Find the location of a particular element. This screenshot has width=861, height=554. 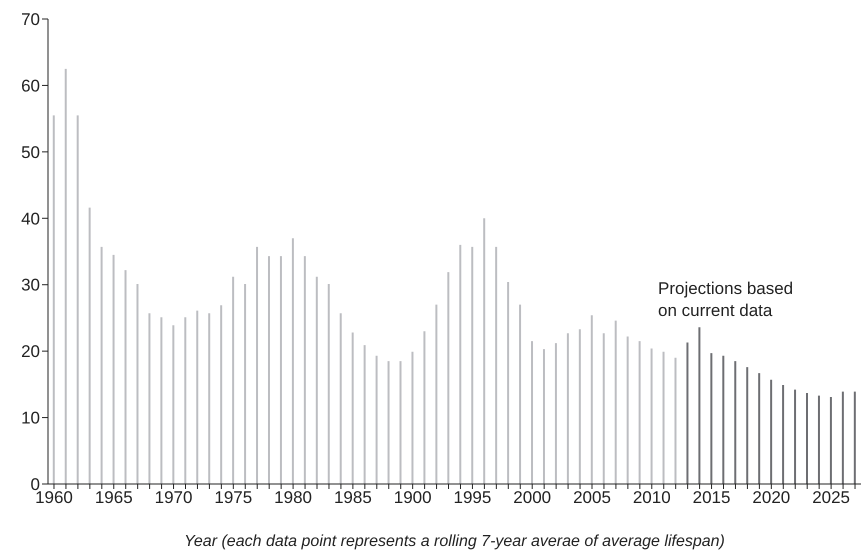

y-tick-label: 50 is located at coordinates (30, 152).